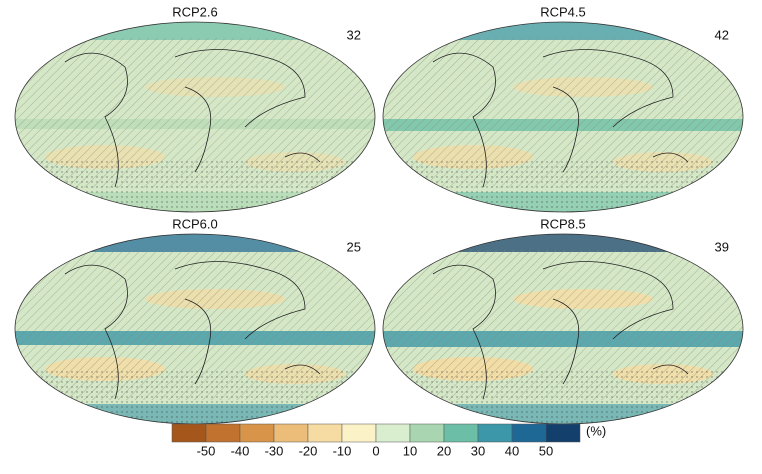 This screenshot has width=762, height=474. I want to click on colorbar-tick-label: 50, so click(546, 450).